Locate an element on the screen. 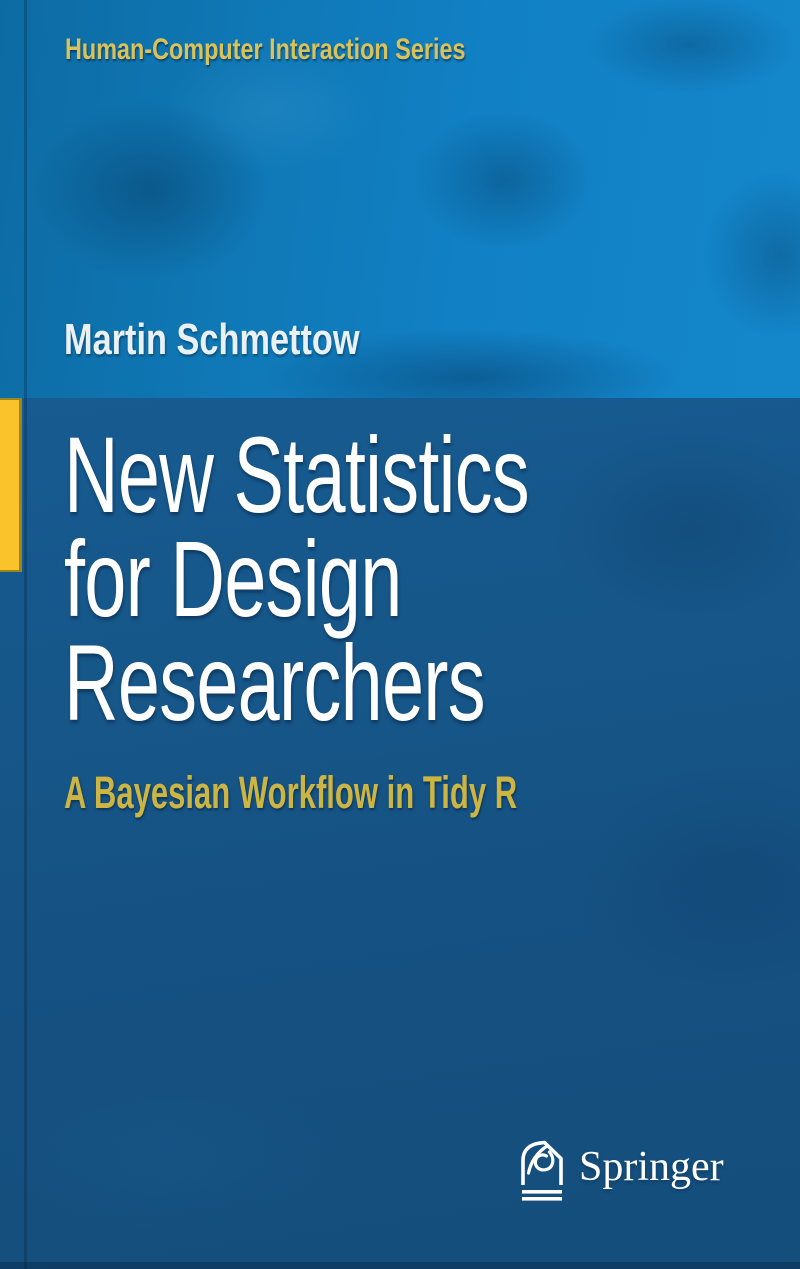 This screenshot has height=1269, width=800. yellow-accent-bar is located at coordinates (11, 485).